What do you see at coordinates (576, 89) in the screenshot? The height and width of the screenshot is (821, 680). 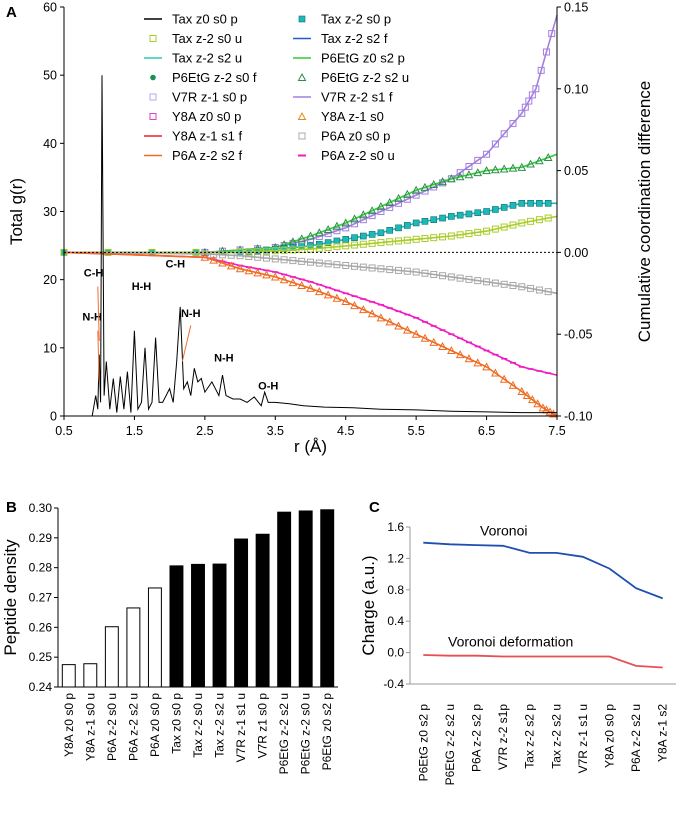 I see `y-right-tick-label: 0.10` at bounding box center [576, 89].